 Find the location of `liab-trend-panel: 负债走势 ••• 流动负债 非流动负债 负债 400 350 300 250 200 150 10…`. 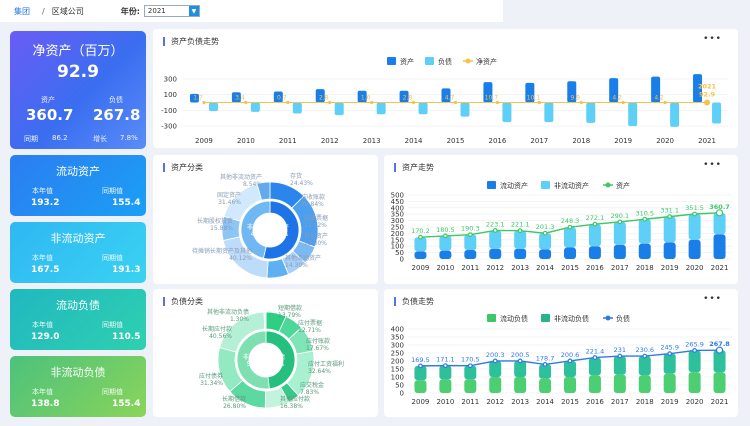

liab-trend-panel: 负债走势 ••• 流动负债 非流动负债 负债 400 350 300 250 200 150 10… is located at coordinates (561, 353).